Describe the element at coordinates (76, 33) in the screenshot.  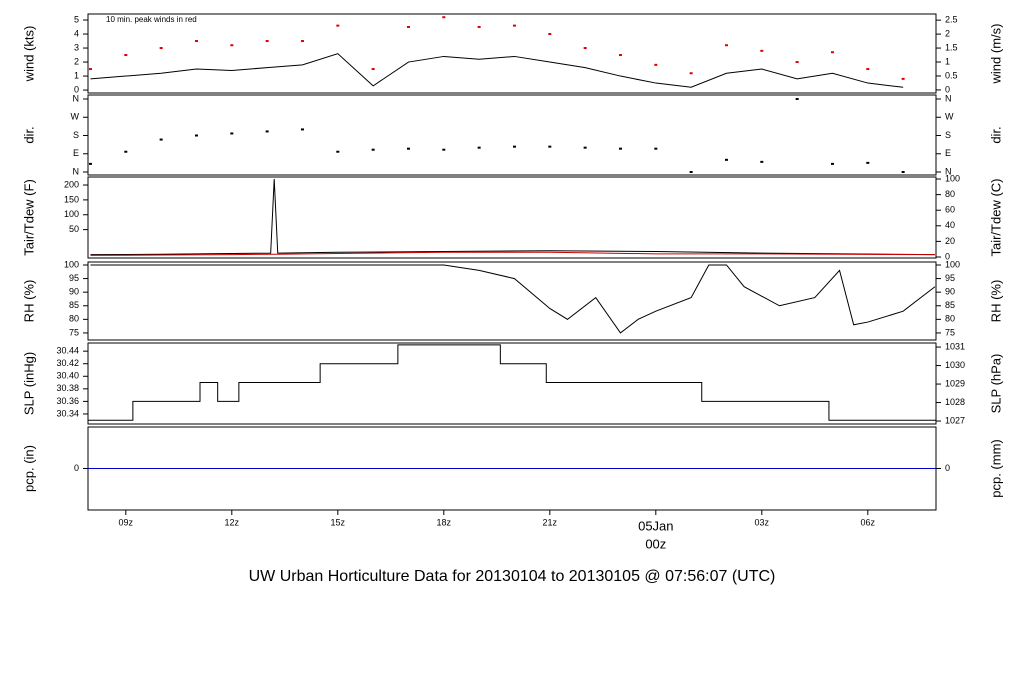
I see `y-tick-label: 4` at that location.